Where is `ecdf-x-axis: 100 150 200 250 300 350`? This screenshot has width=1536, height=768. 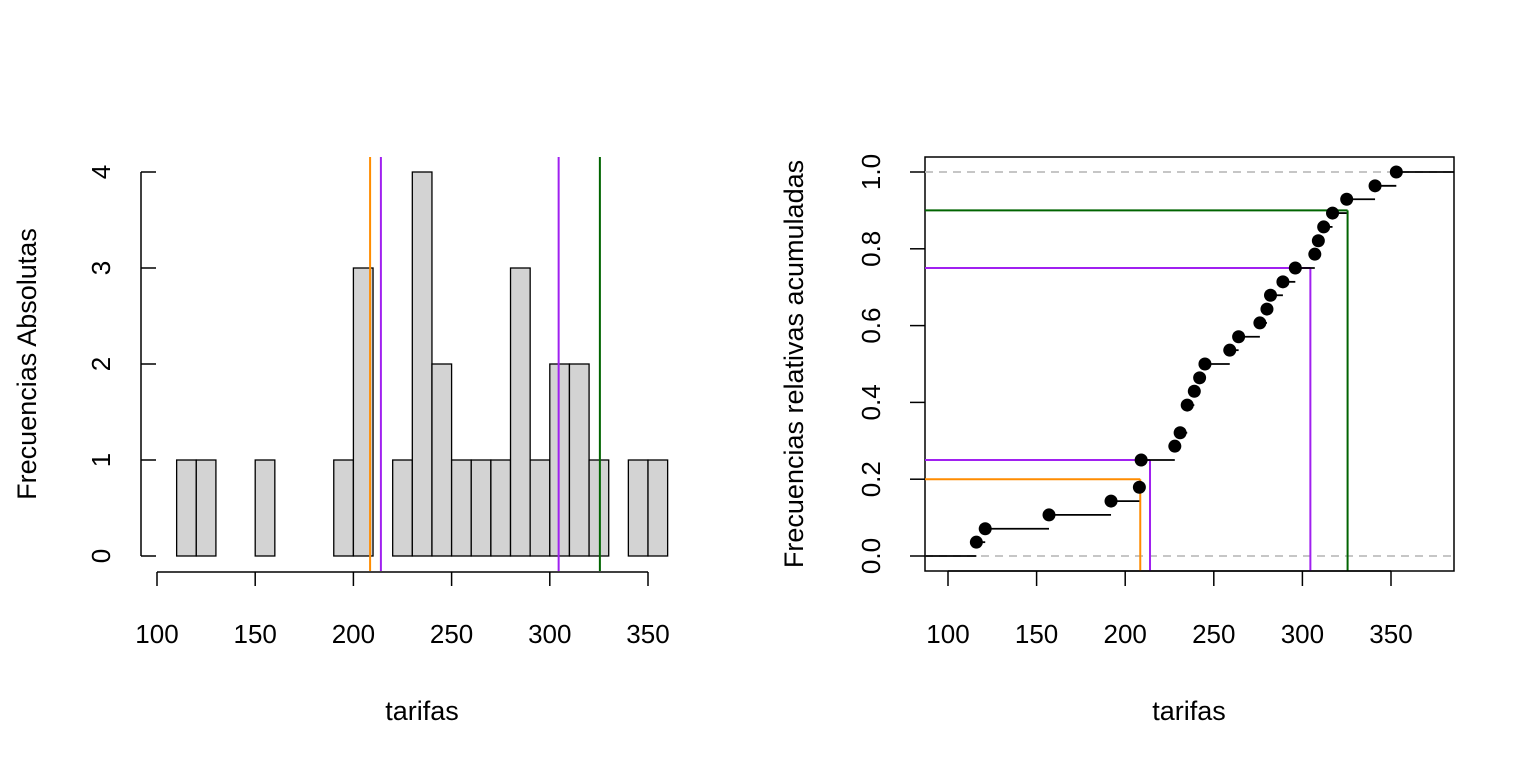 ecdf-x-axis: 100 150 200 250 300 350 is located at coordinates (1169, 609).